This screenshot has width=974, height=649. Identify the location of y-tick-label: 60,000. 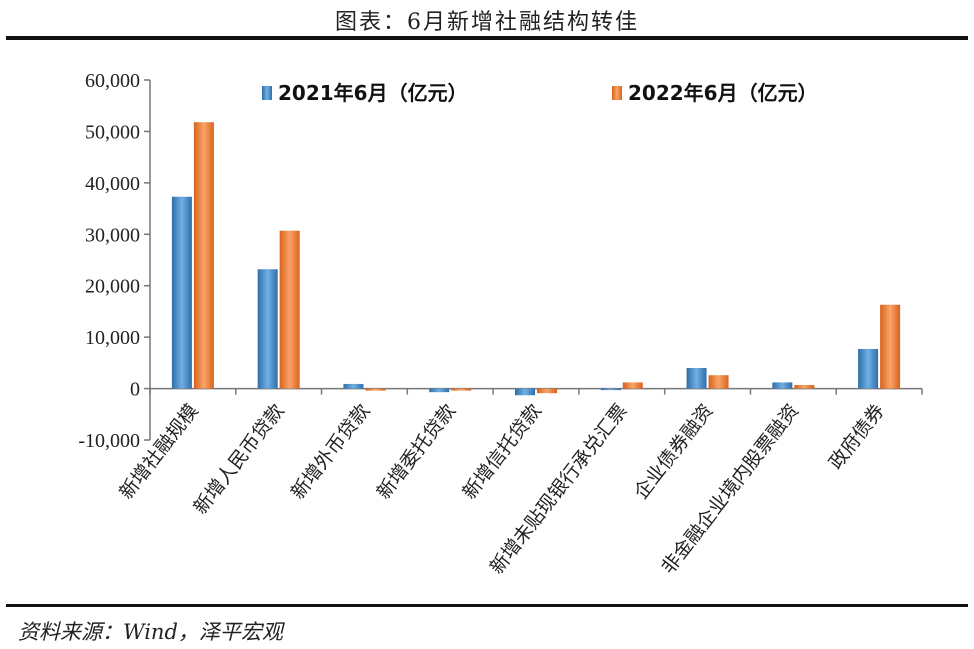
(112, 81).